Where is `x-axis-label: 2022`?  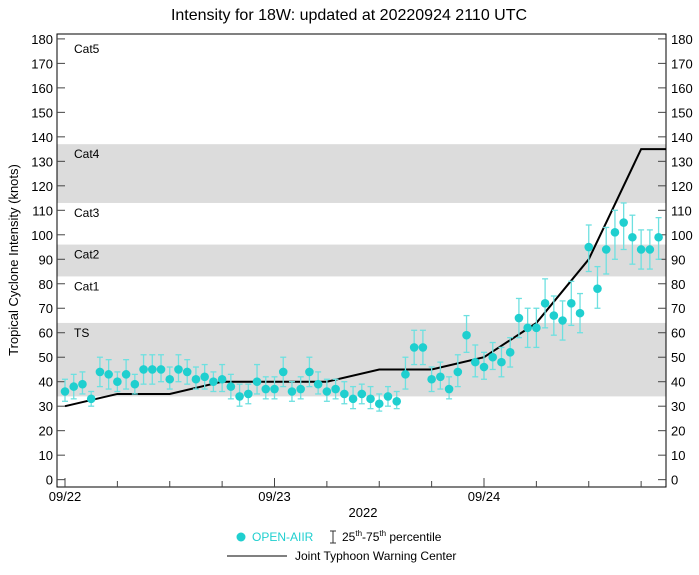 x-axis-label: 2022 is located at coordinates (363, 512).